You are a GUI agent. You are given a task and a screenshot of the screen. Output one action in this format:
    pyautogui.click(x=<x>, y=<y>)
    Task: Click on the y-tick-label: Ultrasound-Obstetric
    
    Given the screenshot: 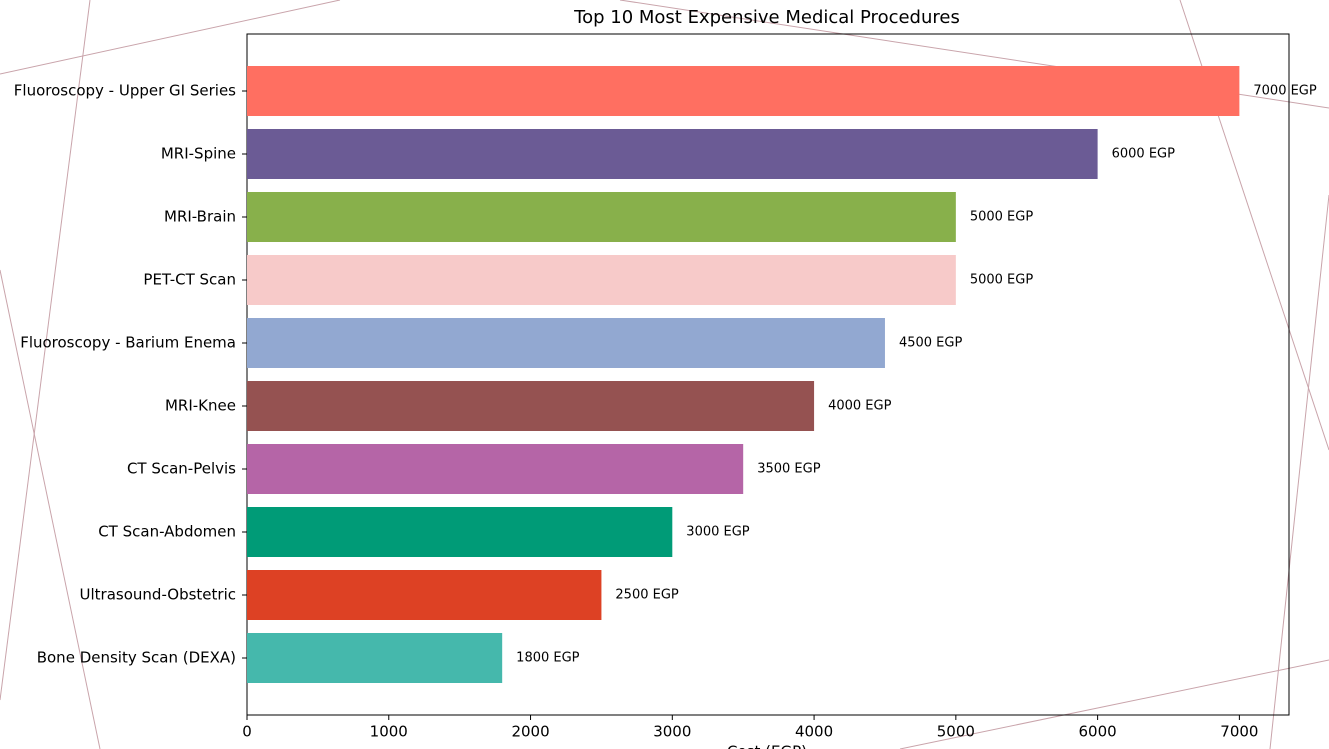 What is the action you would take?
    pyautogui.click(x=158, y=595)
    